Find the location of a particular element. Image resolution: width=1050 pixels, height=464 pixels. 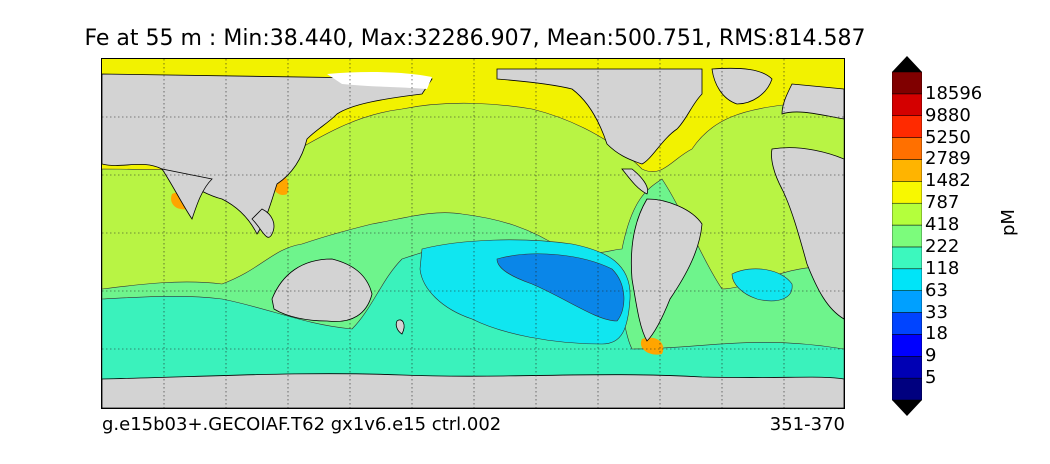

colorbar-tick-label: 118 is located at coordinates (942, 268).